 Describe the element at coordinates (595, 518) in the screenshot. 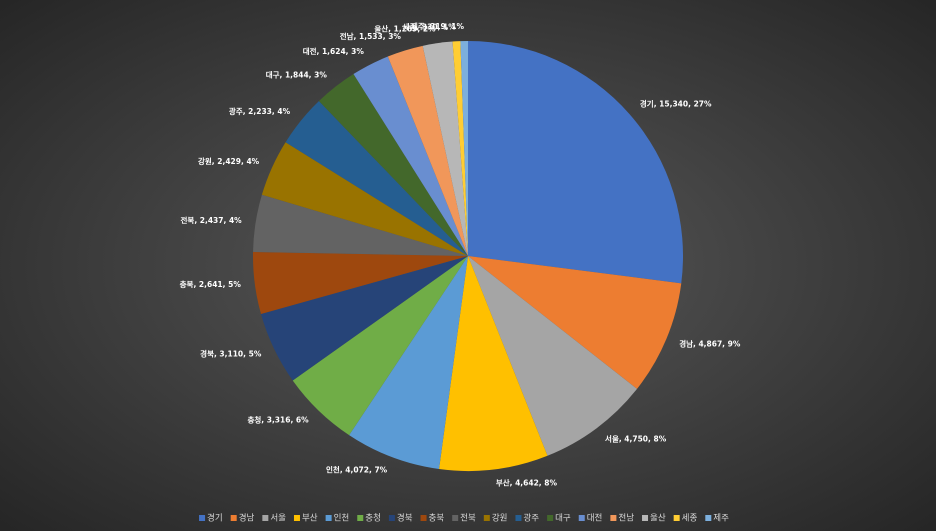

I see `legend-label: 대전` at that location.